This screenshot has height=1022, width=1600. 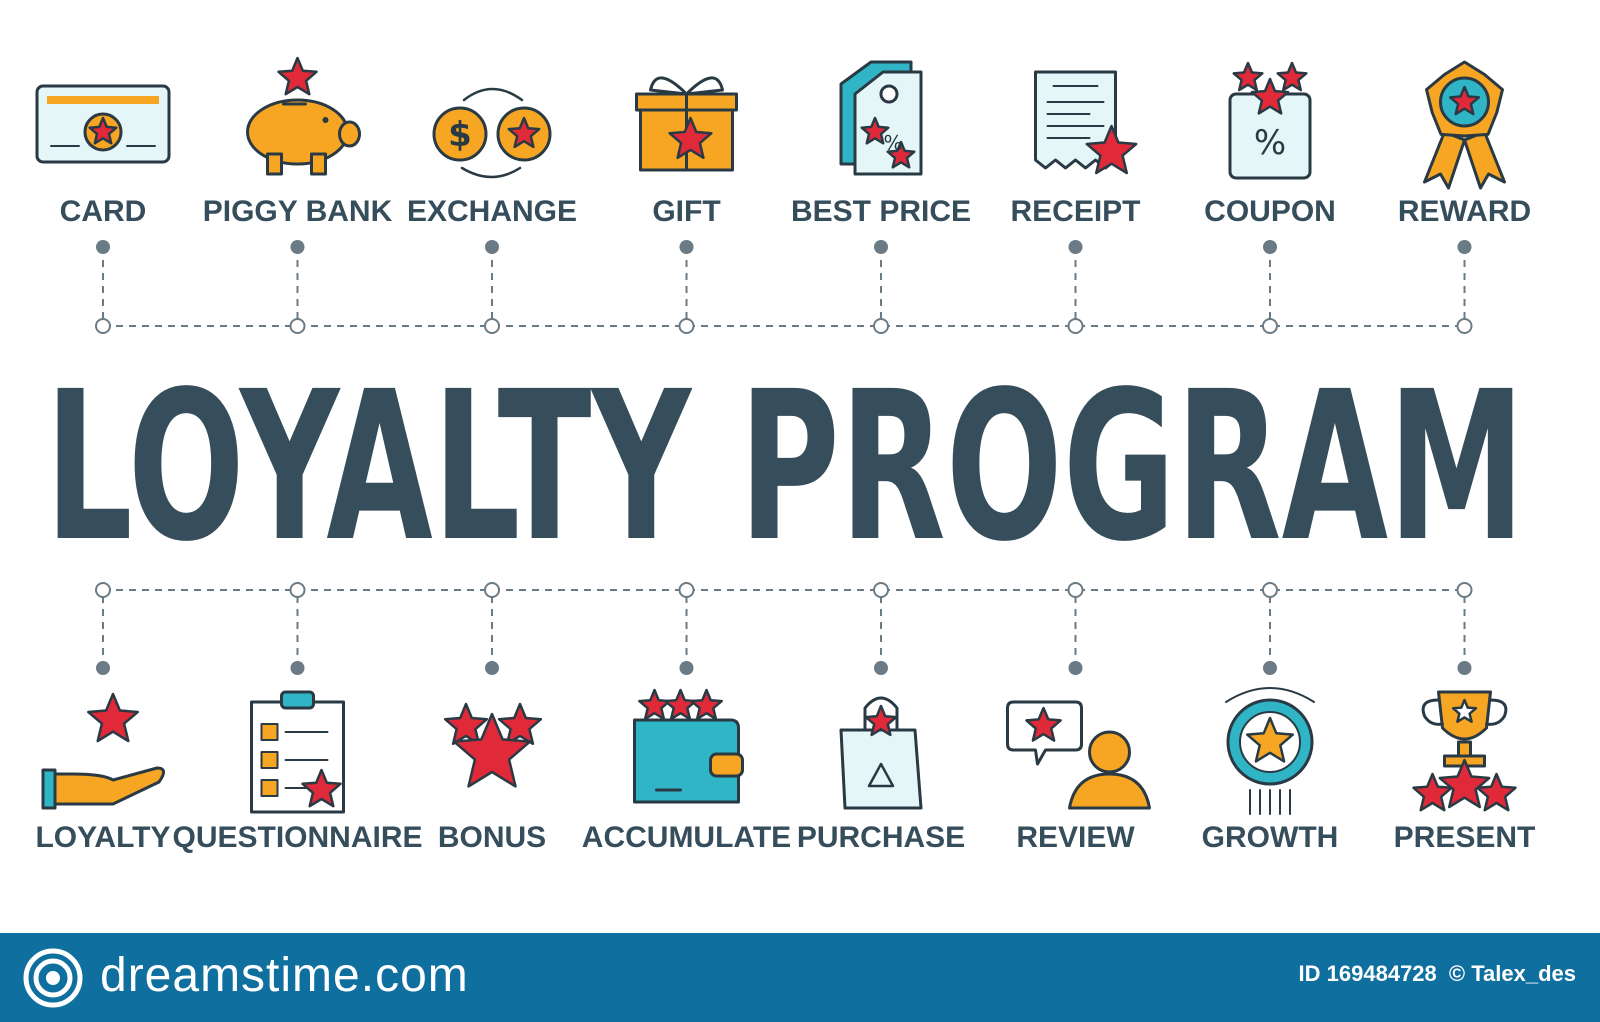 I want to click on top-label-6: COUPON, so click(x=1270, y=211).